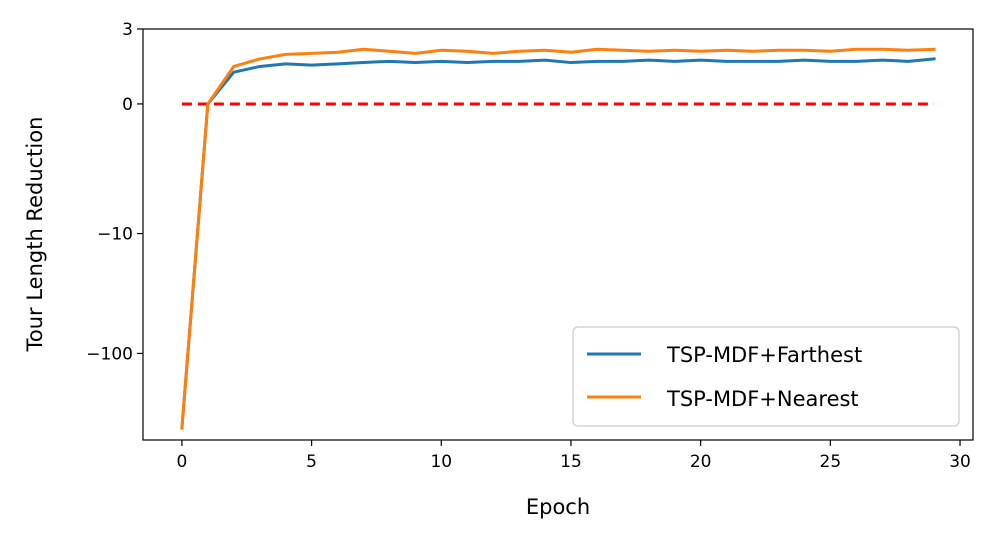 This screenshot has width=996, height=539. I want to click on x-axis-ticks: 0 5 10 15 20 25 30, so click(573, 456).